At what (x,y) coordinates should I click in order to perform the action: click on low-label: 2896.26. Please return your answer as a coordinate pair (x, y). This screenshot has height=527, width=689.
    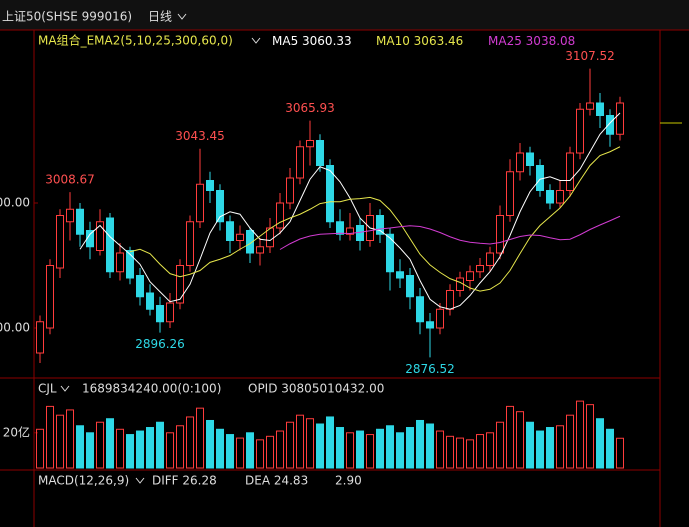
    Looking at the image, I should click on (160, 344).